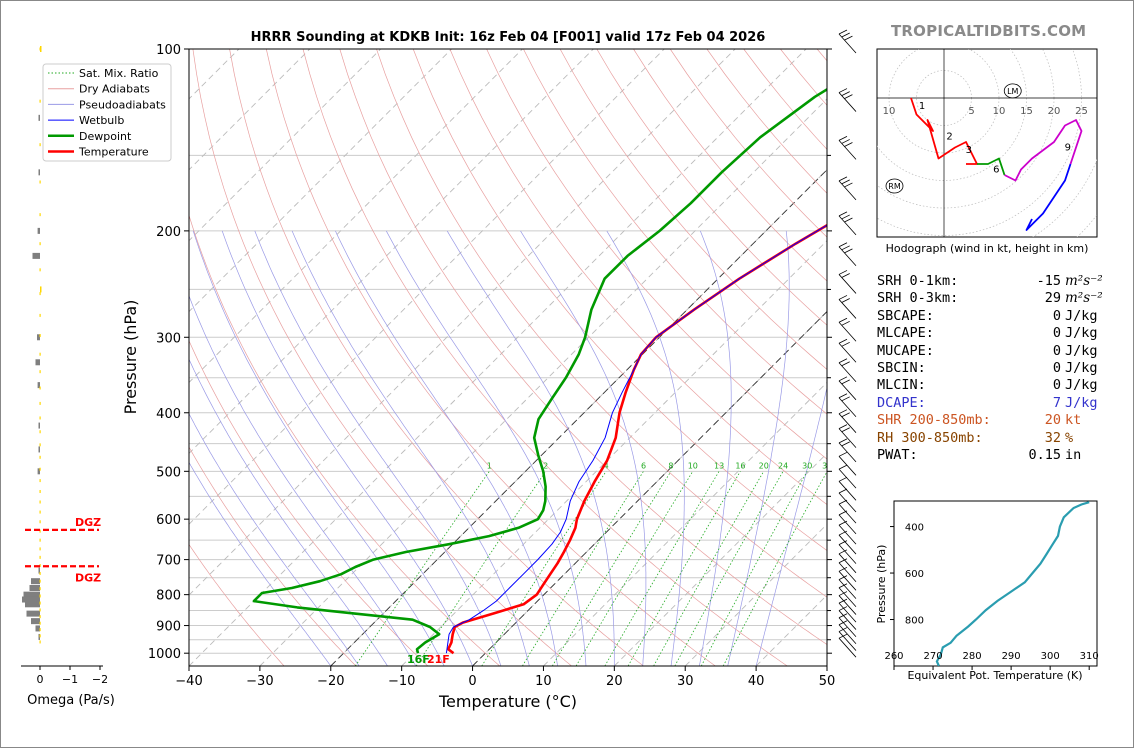 The width and height of the screenshot is (1134, 748). I want to click on param-unit: in, so click(1073, 454).